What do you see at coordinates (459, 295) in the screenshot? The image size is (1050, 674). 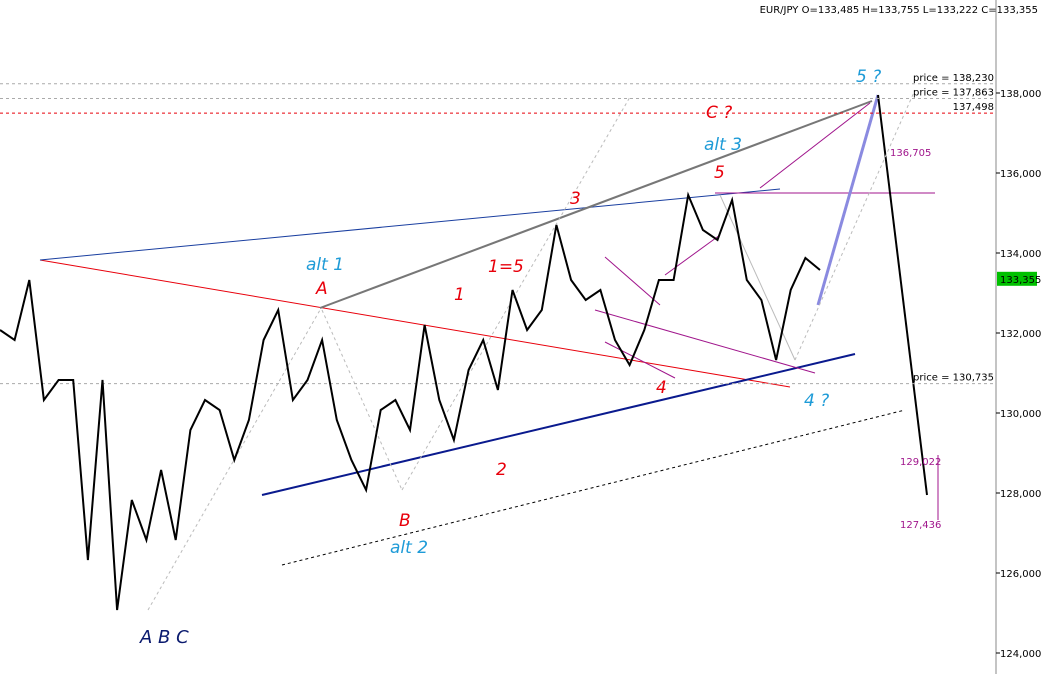 I see `wave-label: 1` at bounding box center [459, 295].